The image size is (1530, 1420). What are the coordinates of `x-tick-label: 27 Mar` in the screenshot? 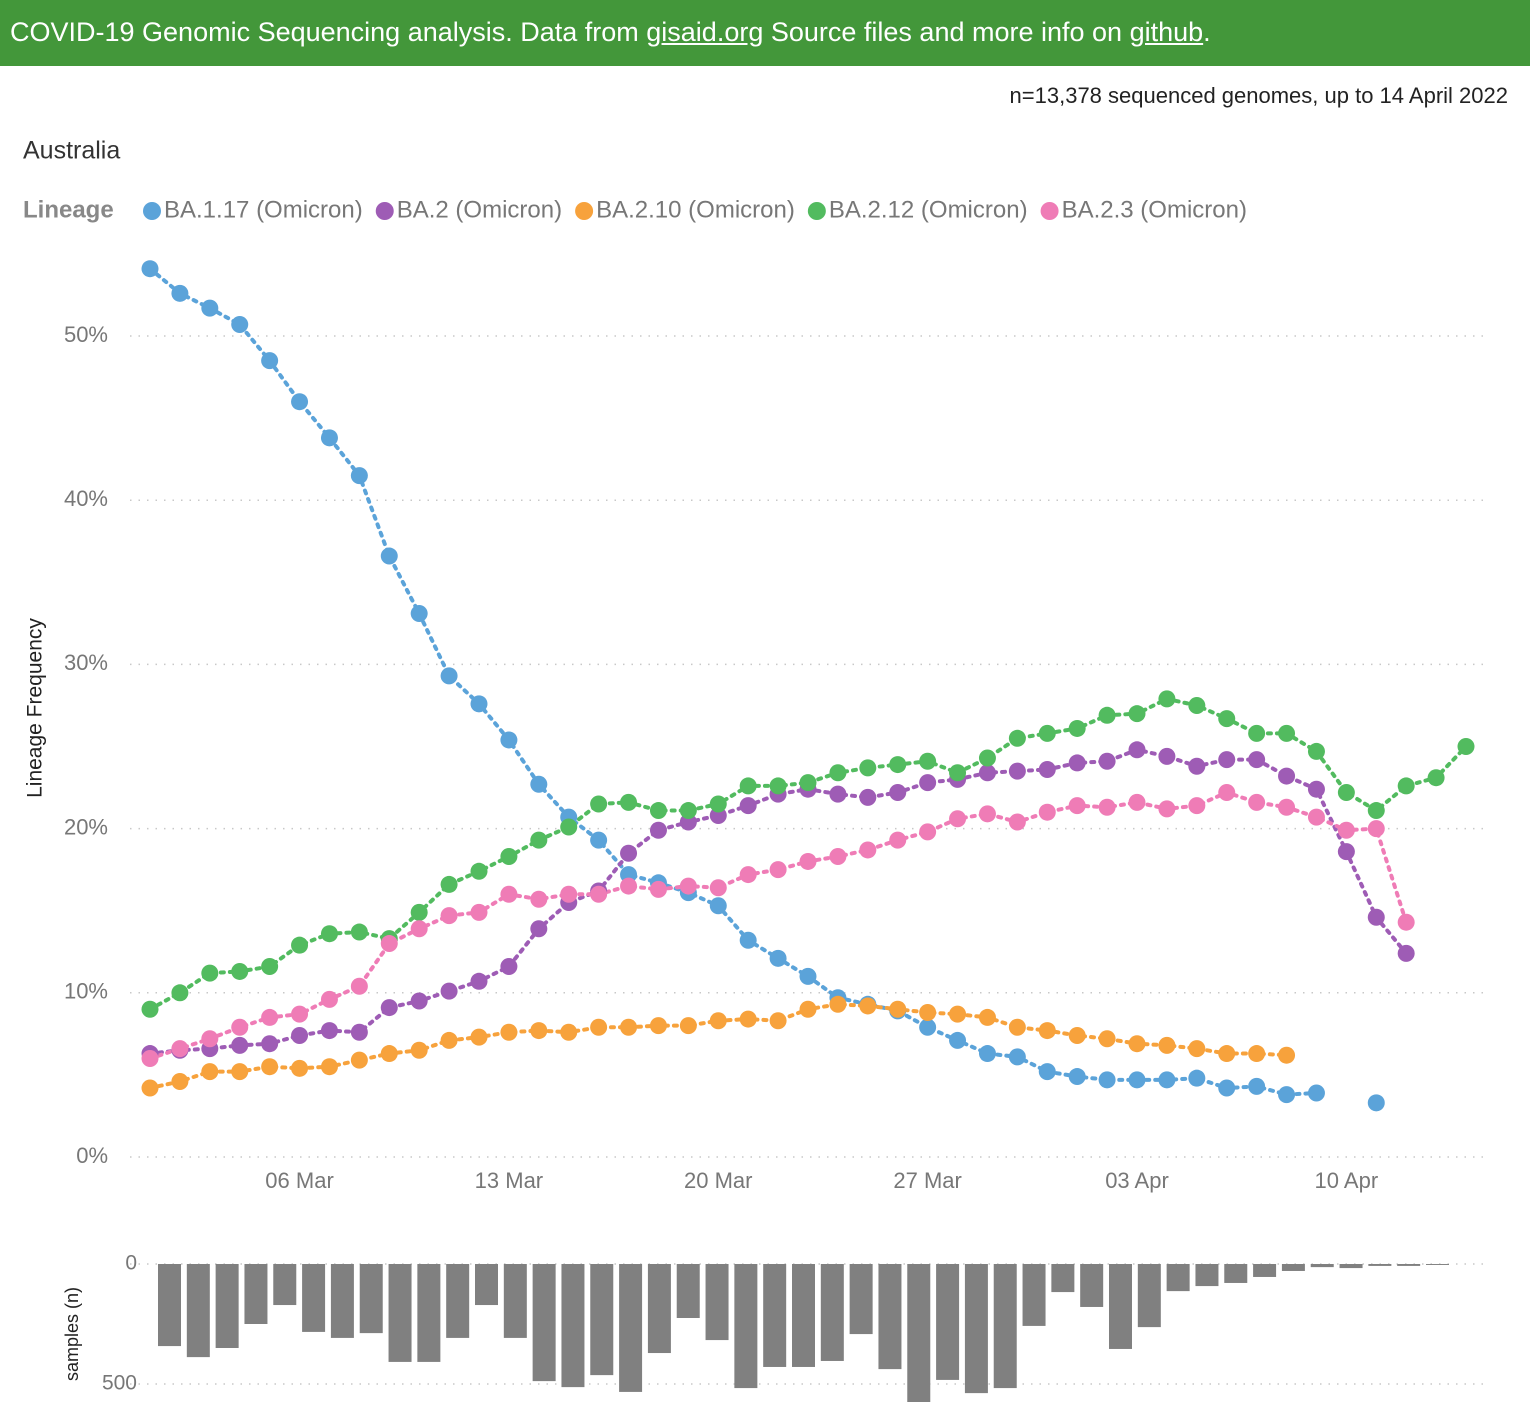 It's located at (927, 1180).